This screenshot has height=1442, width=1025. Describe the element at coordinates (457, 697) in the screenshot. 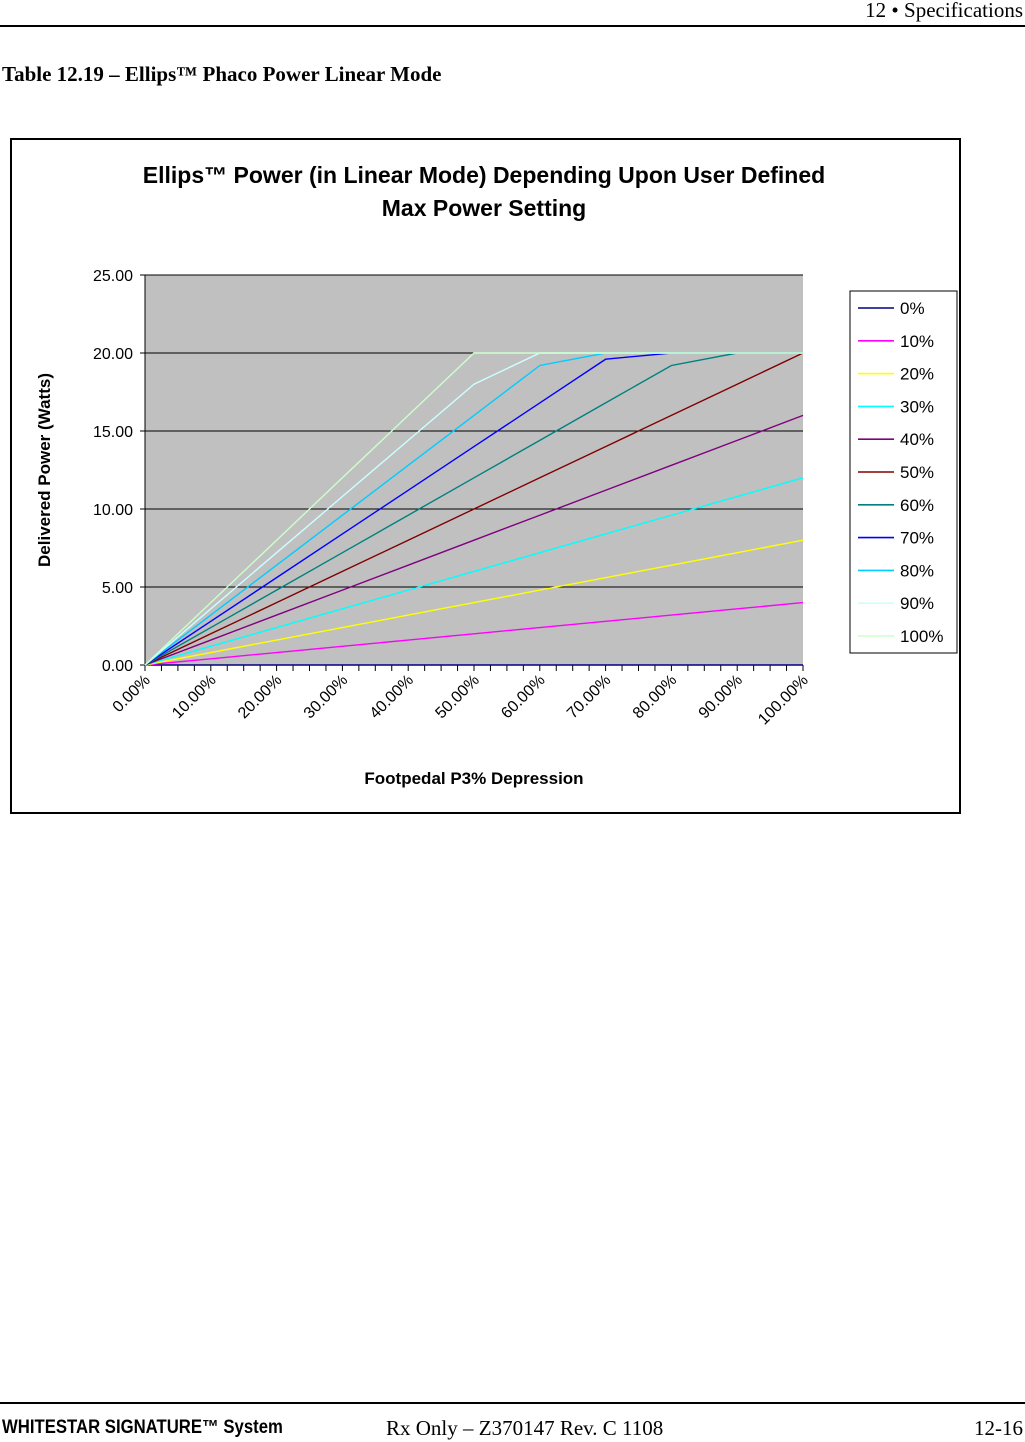

I see `x-tick-label: 50.00%` at that location.